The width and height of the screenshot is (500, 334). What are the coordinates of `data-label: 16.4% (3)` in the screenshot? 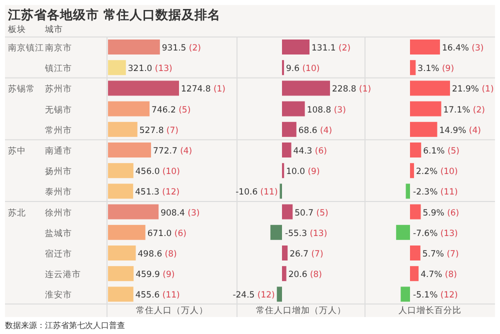 It's located at (463, 49).